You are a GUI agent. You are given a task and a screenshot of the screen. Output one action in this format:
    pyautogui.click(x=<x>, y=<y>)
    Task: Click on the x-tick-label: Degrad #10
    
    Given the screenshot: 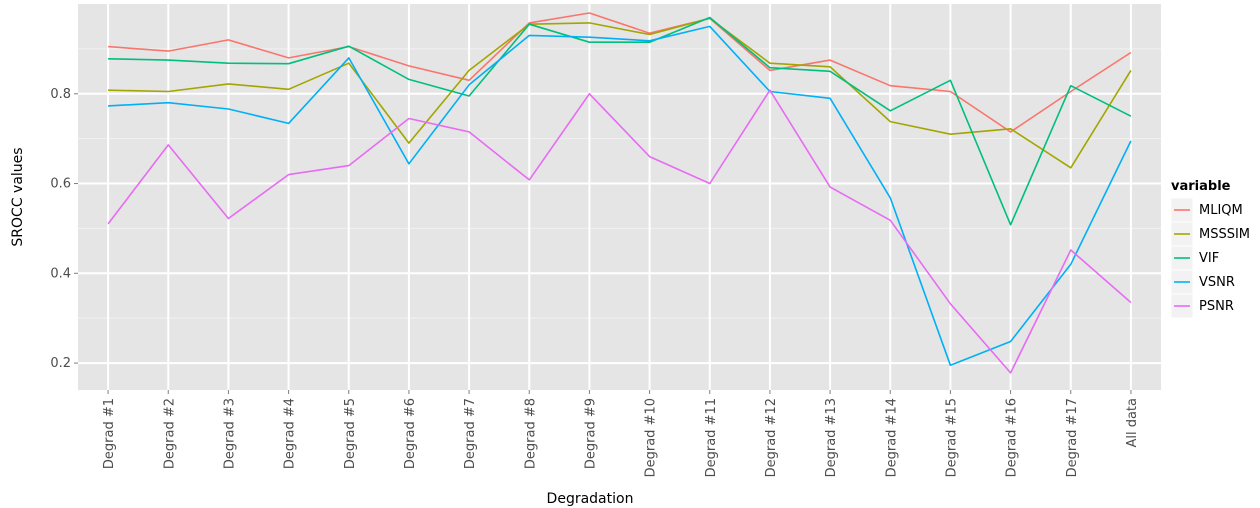 What is the action you would take?
    pyautogui.click(x=651, y=437)
    